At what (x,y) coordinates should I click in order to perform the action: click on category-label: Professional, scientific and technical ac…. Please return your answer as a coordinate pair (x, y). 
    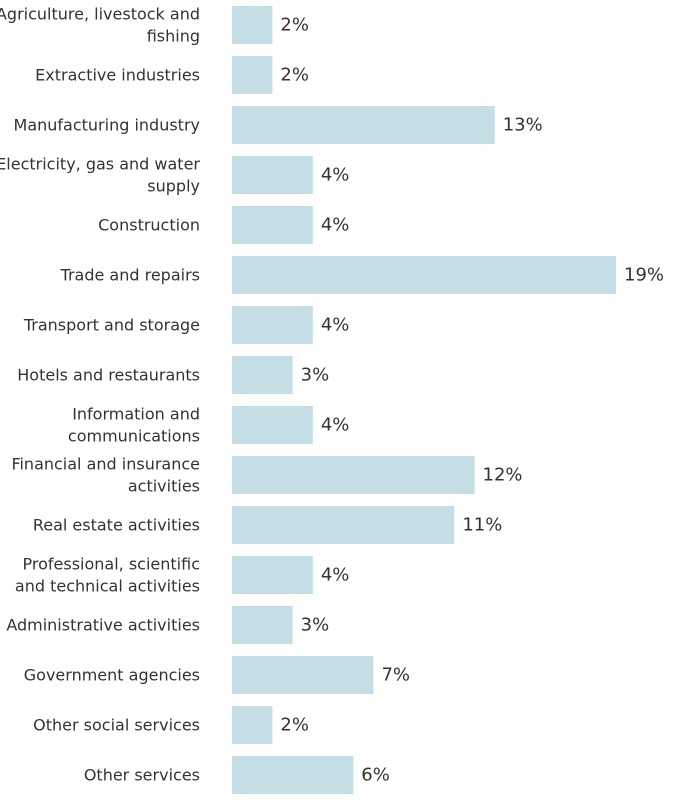
    Looking at the image, I should click on (107, 575).